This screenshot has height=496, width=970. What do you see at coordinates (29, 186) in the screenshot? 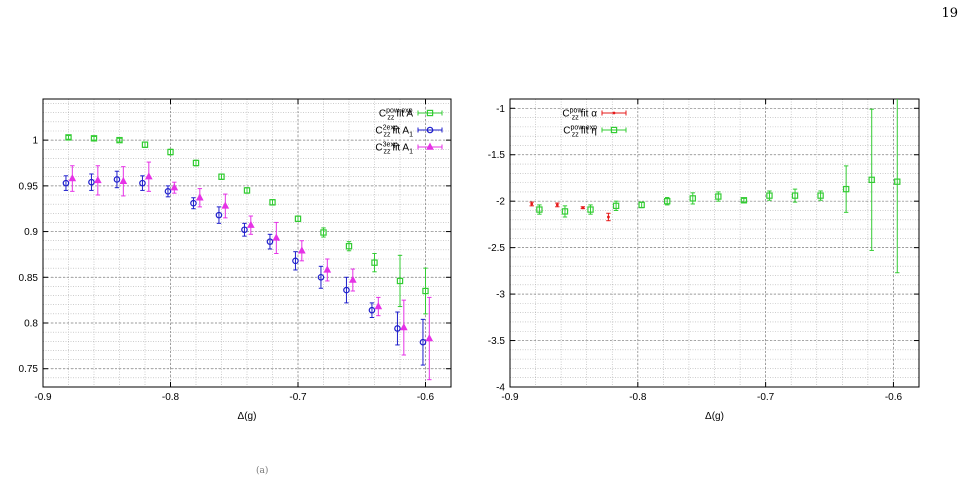
I see `y-tick-label: 0.95` at bounding box center [29, 186].